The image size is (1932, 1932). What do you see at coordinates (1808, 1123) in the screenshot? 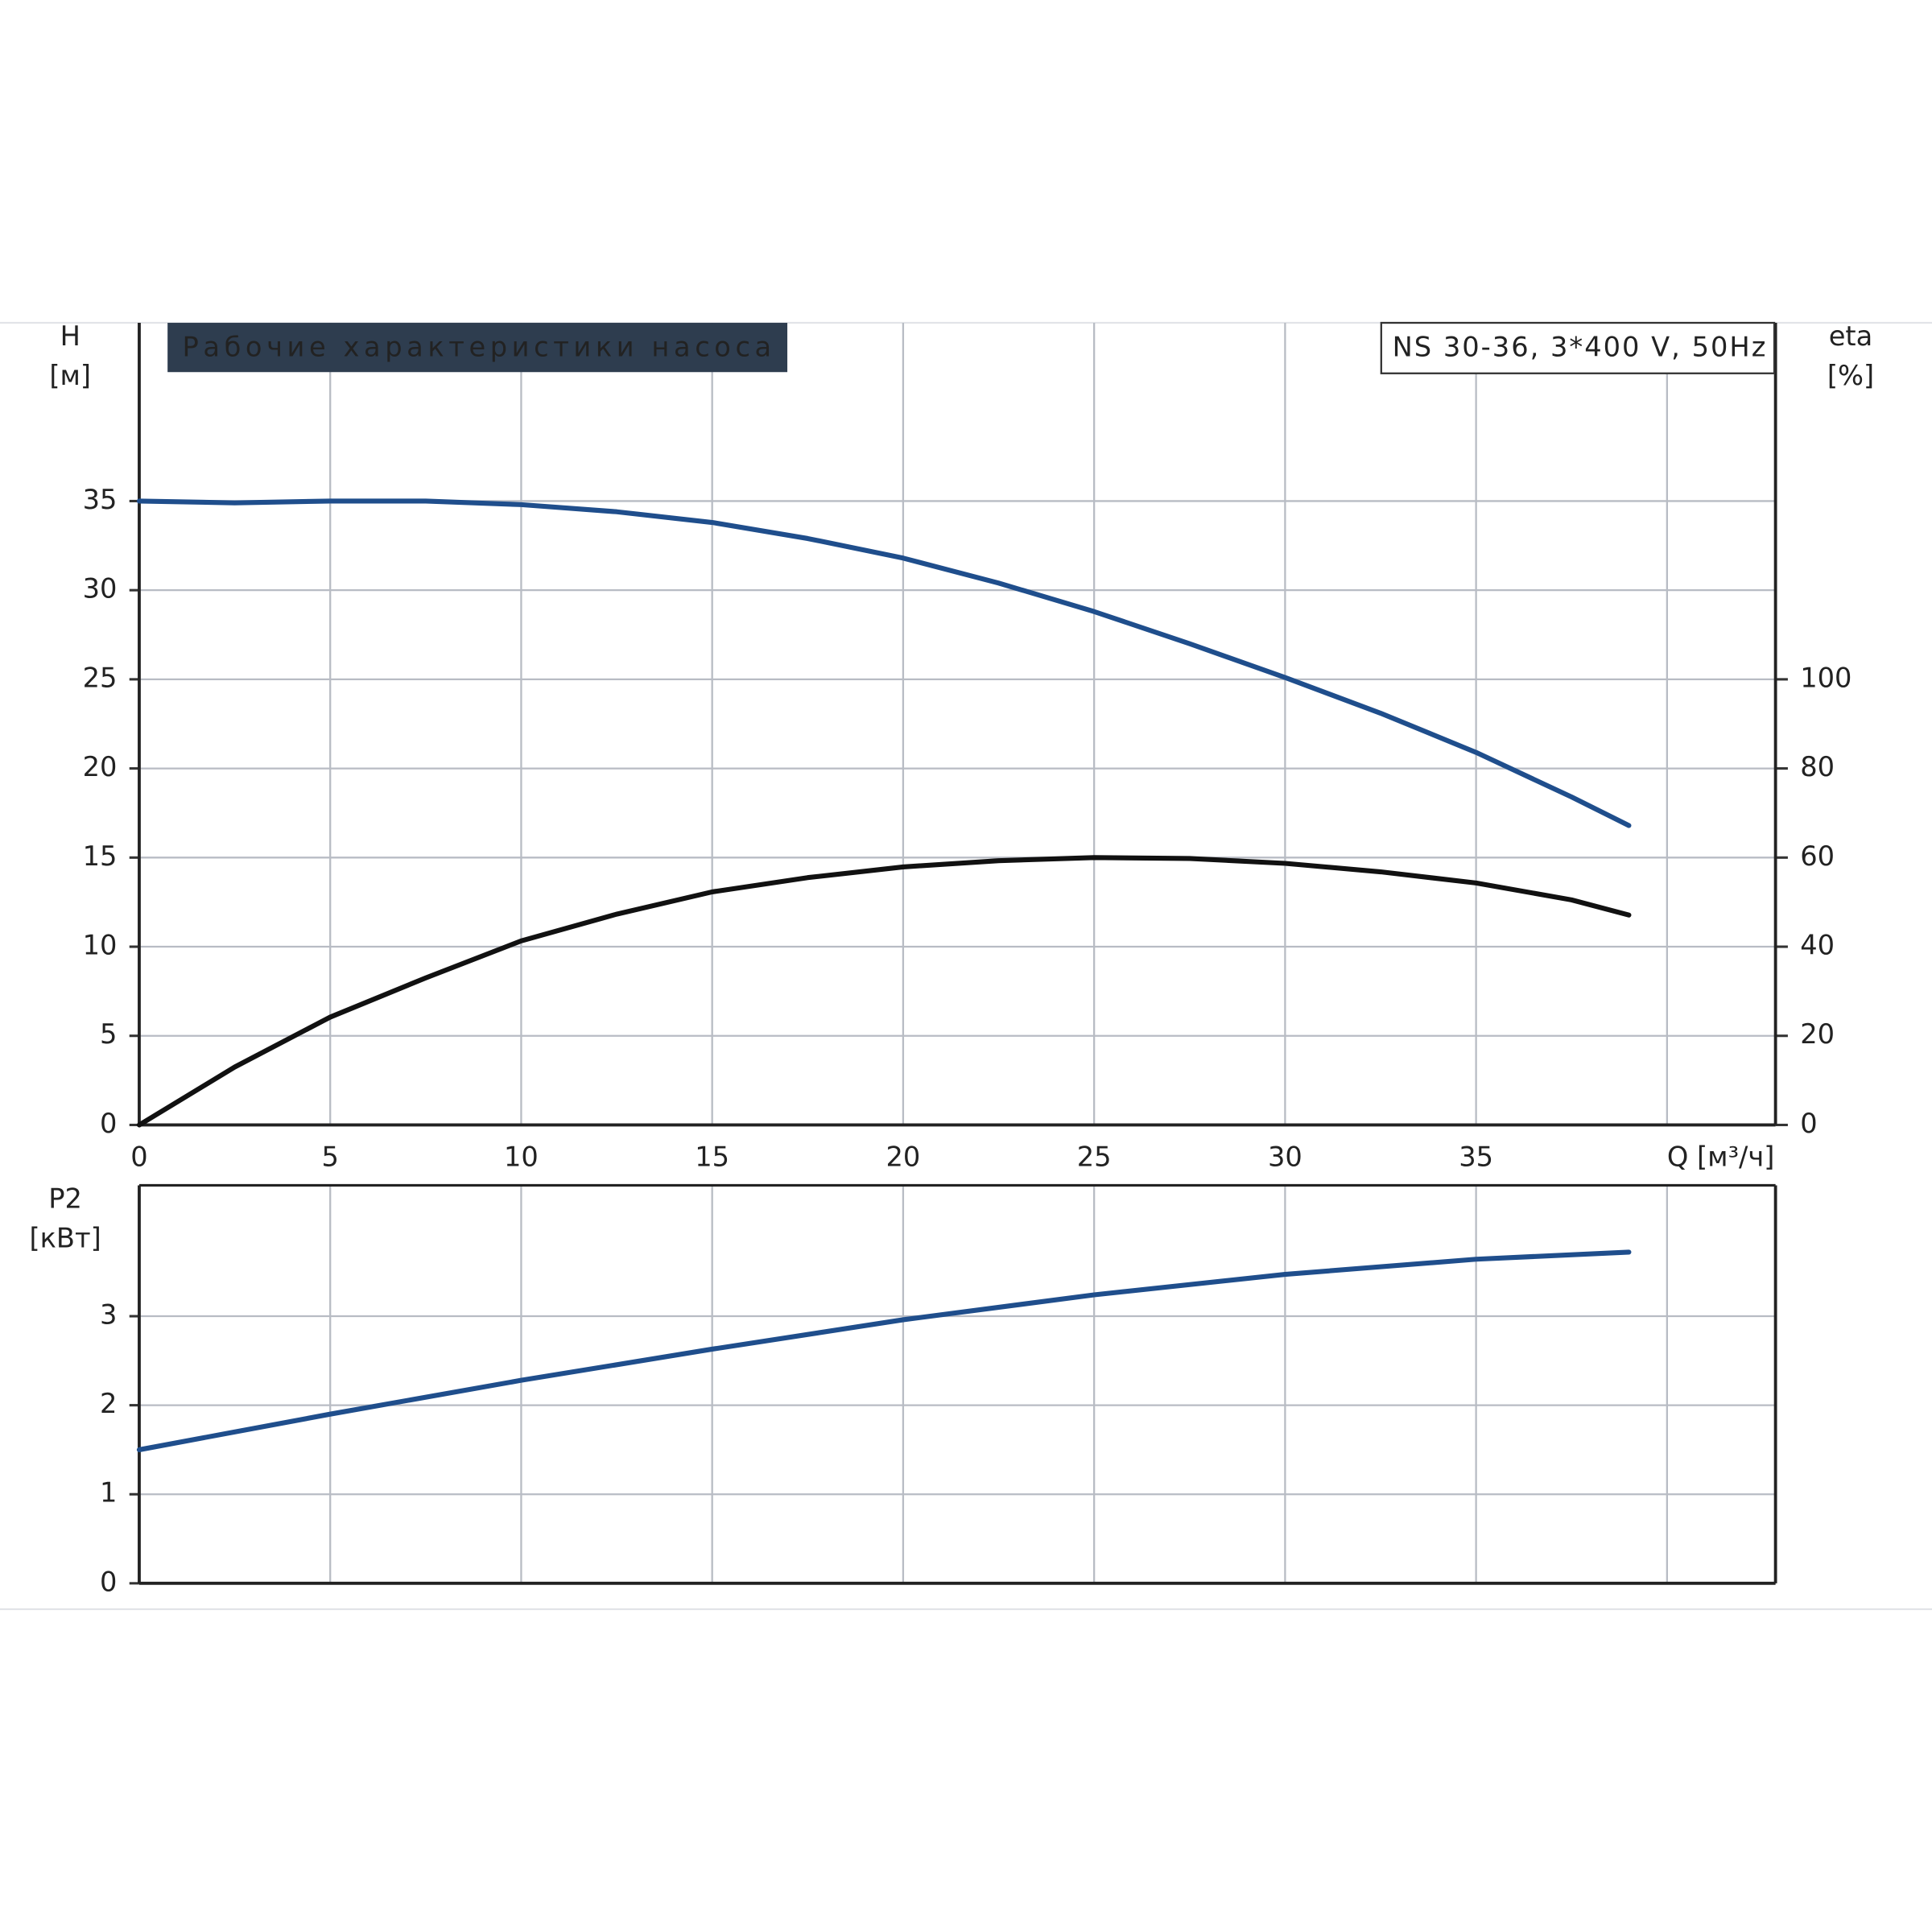
I see `y2-tick-label: 0` at bounding box center [1808, 1123].